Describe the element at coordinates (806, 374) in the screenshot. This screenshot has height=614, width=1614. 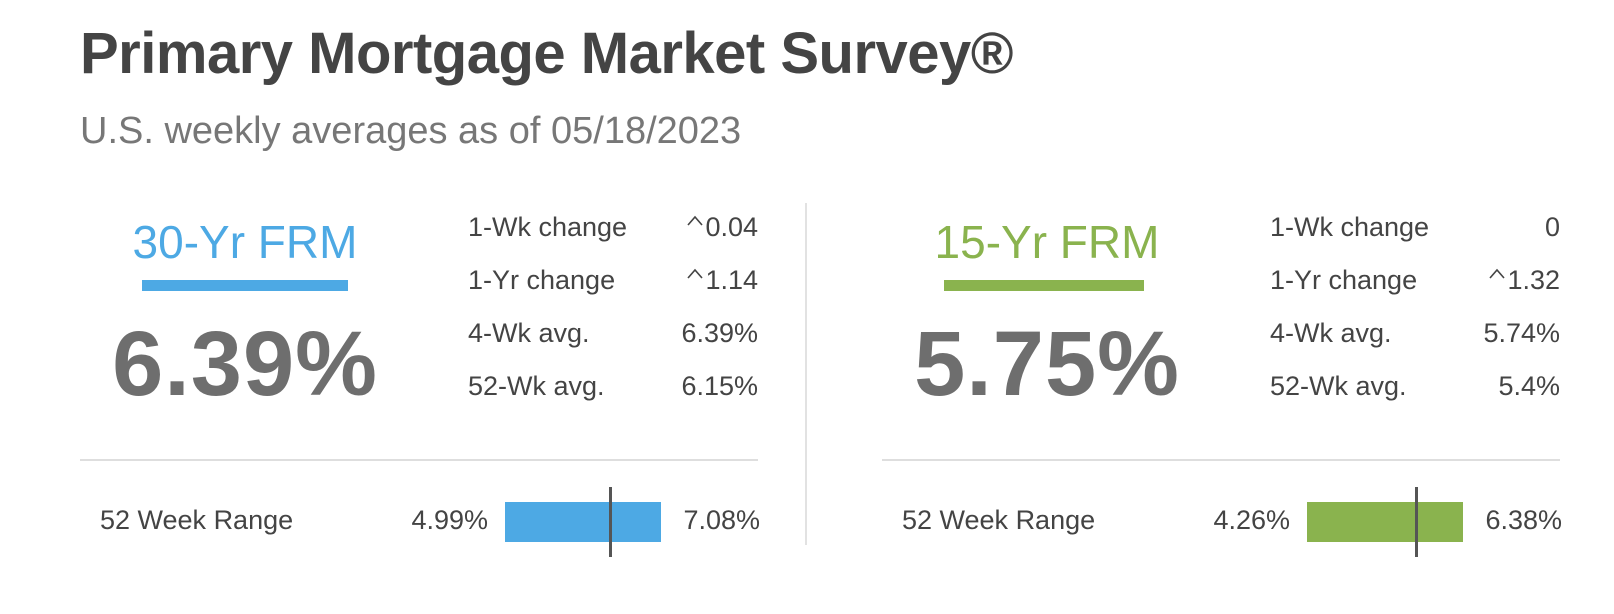
I see `panel-divider` at that location.